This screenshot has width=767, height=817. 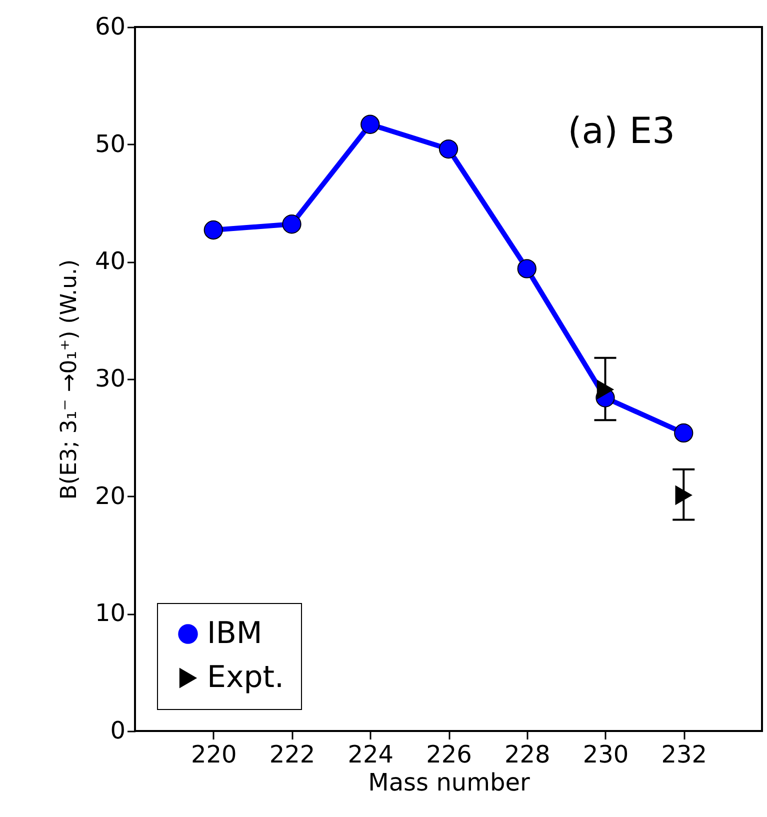 What do you see at coordinates (213, 754) in the screenshot?
I see `x-tick-label: 220` at bounding box center [213, 754].